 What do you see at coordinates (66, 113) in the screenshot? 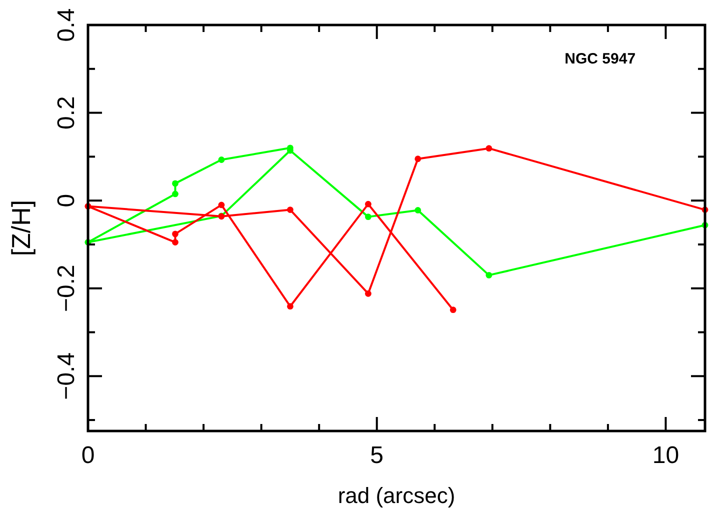
I see `y-tick-label: 0.2` at bounding box center [66, 113].